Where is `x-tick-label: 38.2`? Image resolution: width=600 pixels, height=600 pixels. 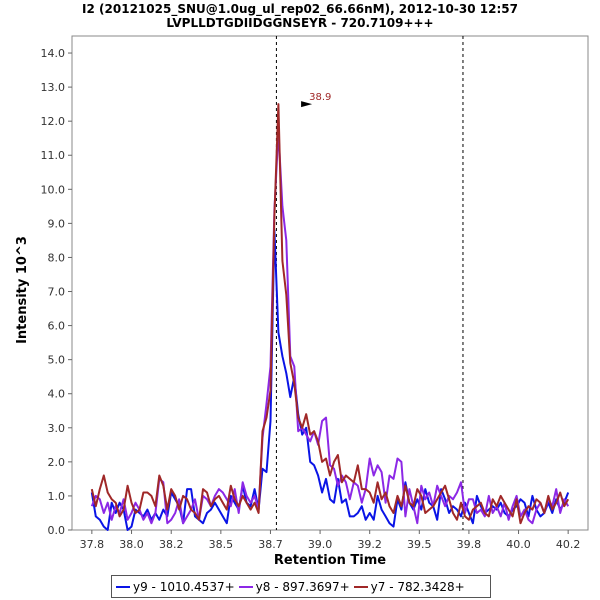
x-tick-label: 38.2 is located at coordinates (171, 544).